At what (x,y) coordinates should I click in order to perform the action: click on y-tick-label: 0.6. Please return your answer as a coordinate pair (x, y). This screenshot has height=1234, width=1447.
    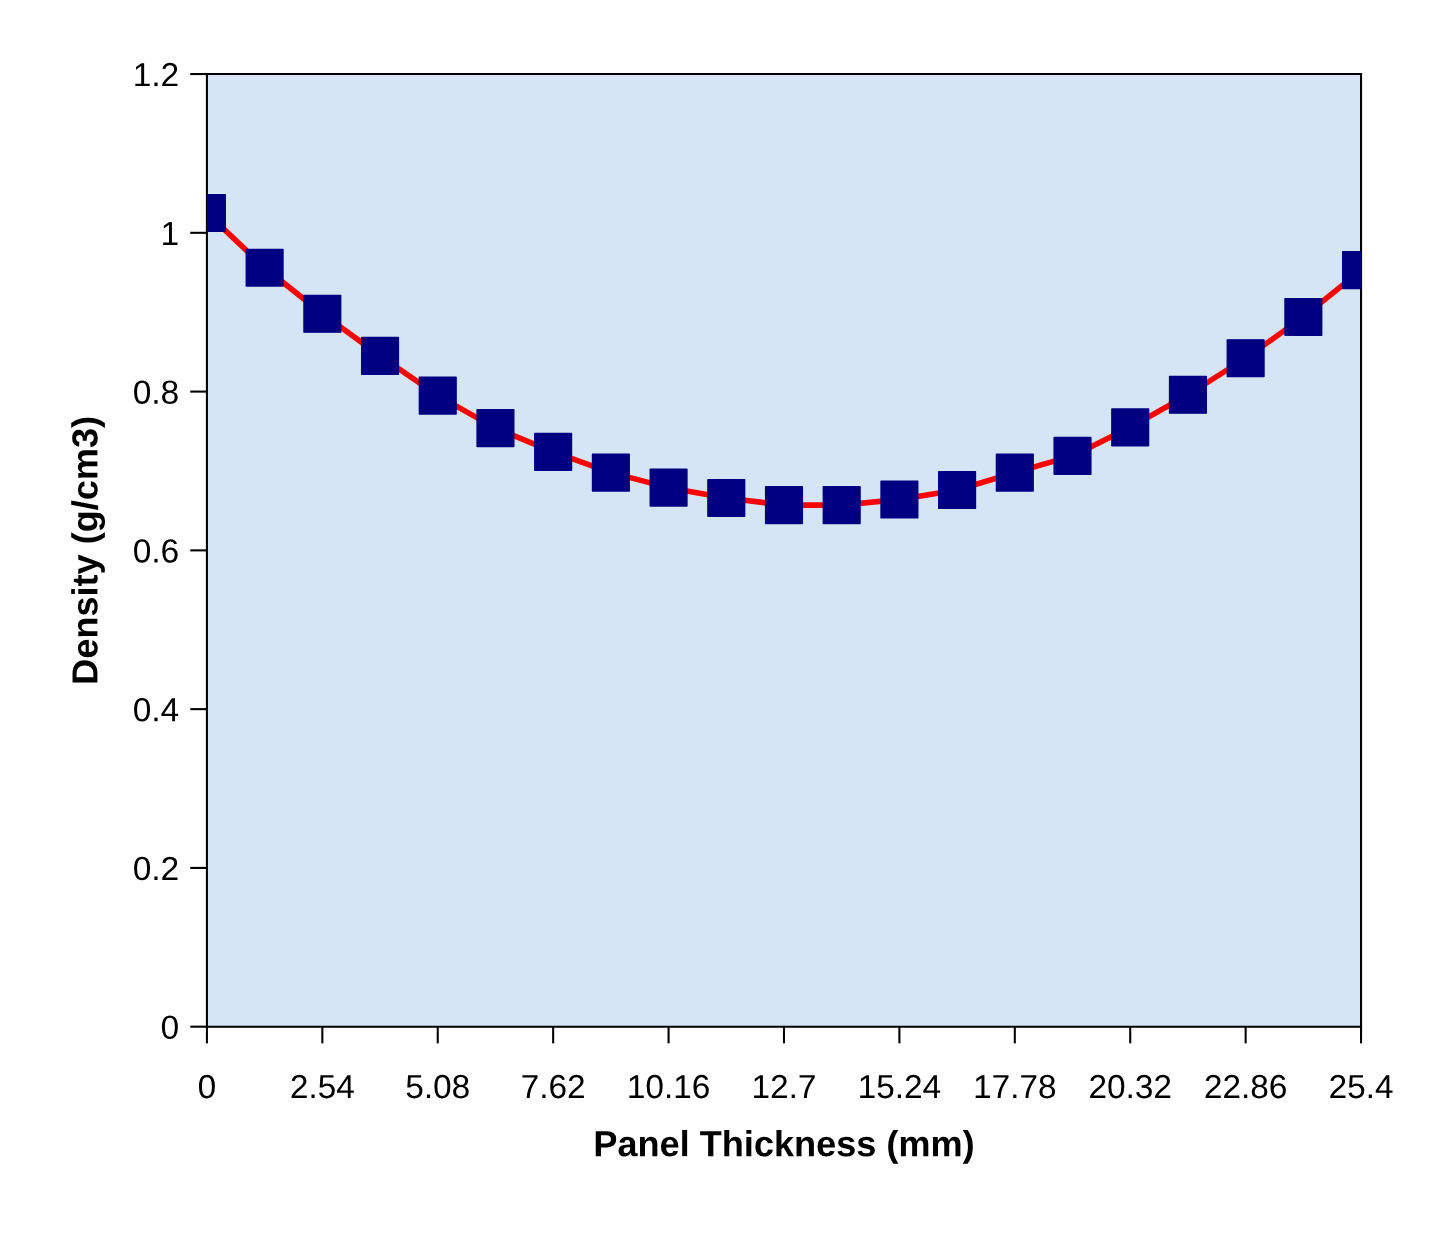
    Looking at the image, I should click on (156, 551).